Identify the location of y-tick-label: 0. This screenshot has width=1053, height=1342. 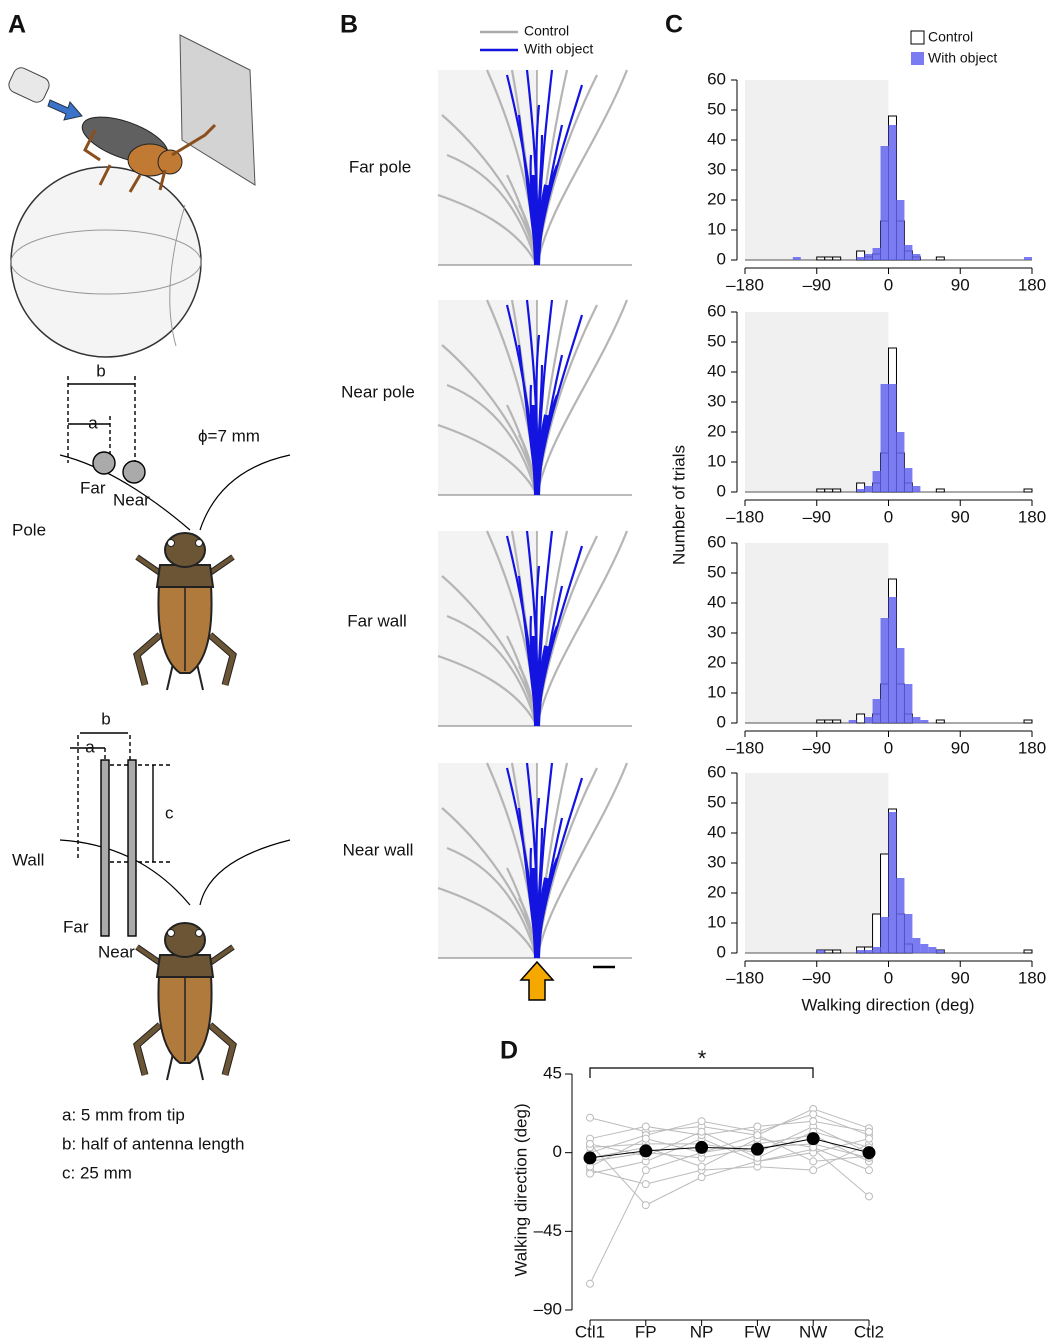
(721, 258).